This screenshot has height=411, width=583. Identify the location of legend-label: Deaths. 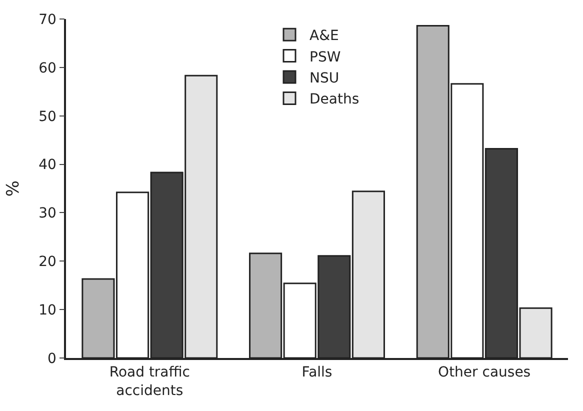
(335, 100).